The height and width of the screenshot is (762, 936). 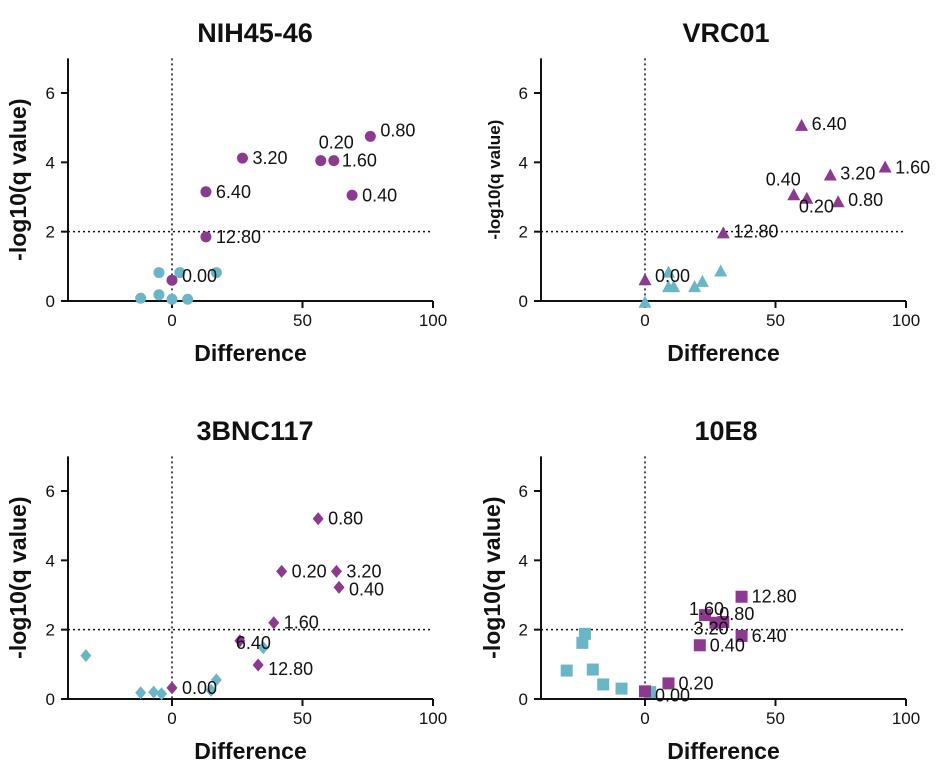 What do you see at coordinates (494, 180) in the screenshot?
I see `y-axis-label: -log10(q value)` at bounding box center [494, 180].